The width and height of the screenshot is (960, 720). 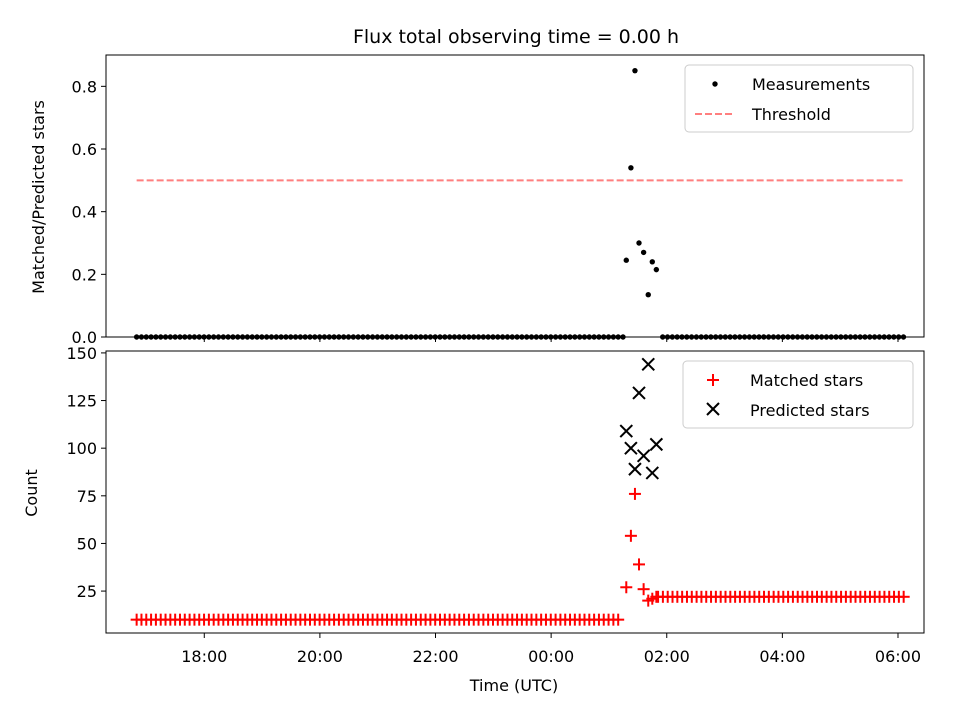 What do you see at coordinates (87, 543) in the screenshot?
I see `y-tick-label: 50` at bounding box center [87, 543].